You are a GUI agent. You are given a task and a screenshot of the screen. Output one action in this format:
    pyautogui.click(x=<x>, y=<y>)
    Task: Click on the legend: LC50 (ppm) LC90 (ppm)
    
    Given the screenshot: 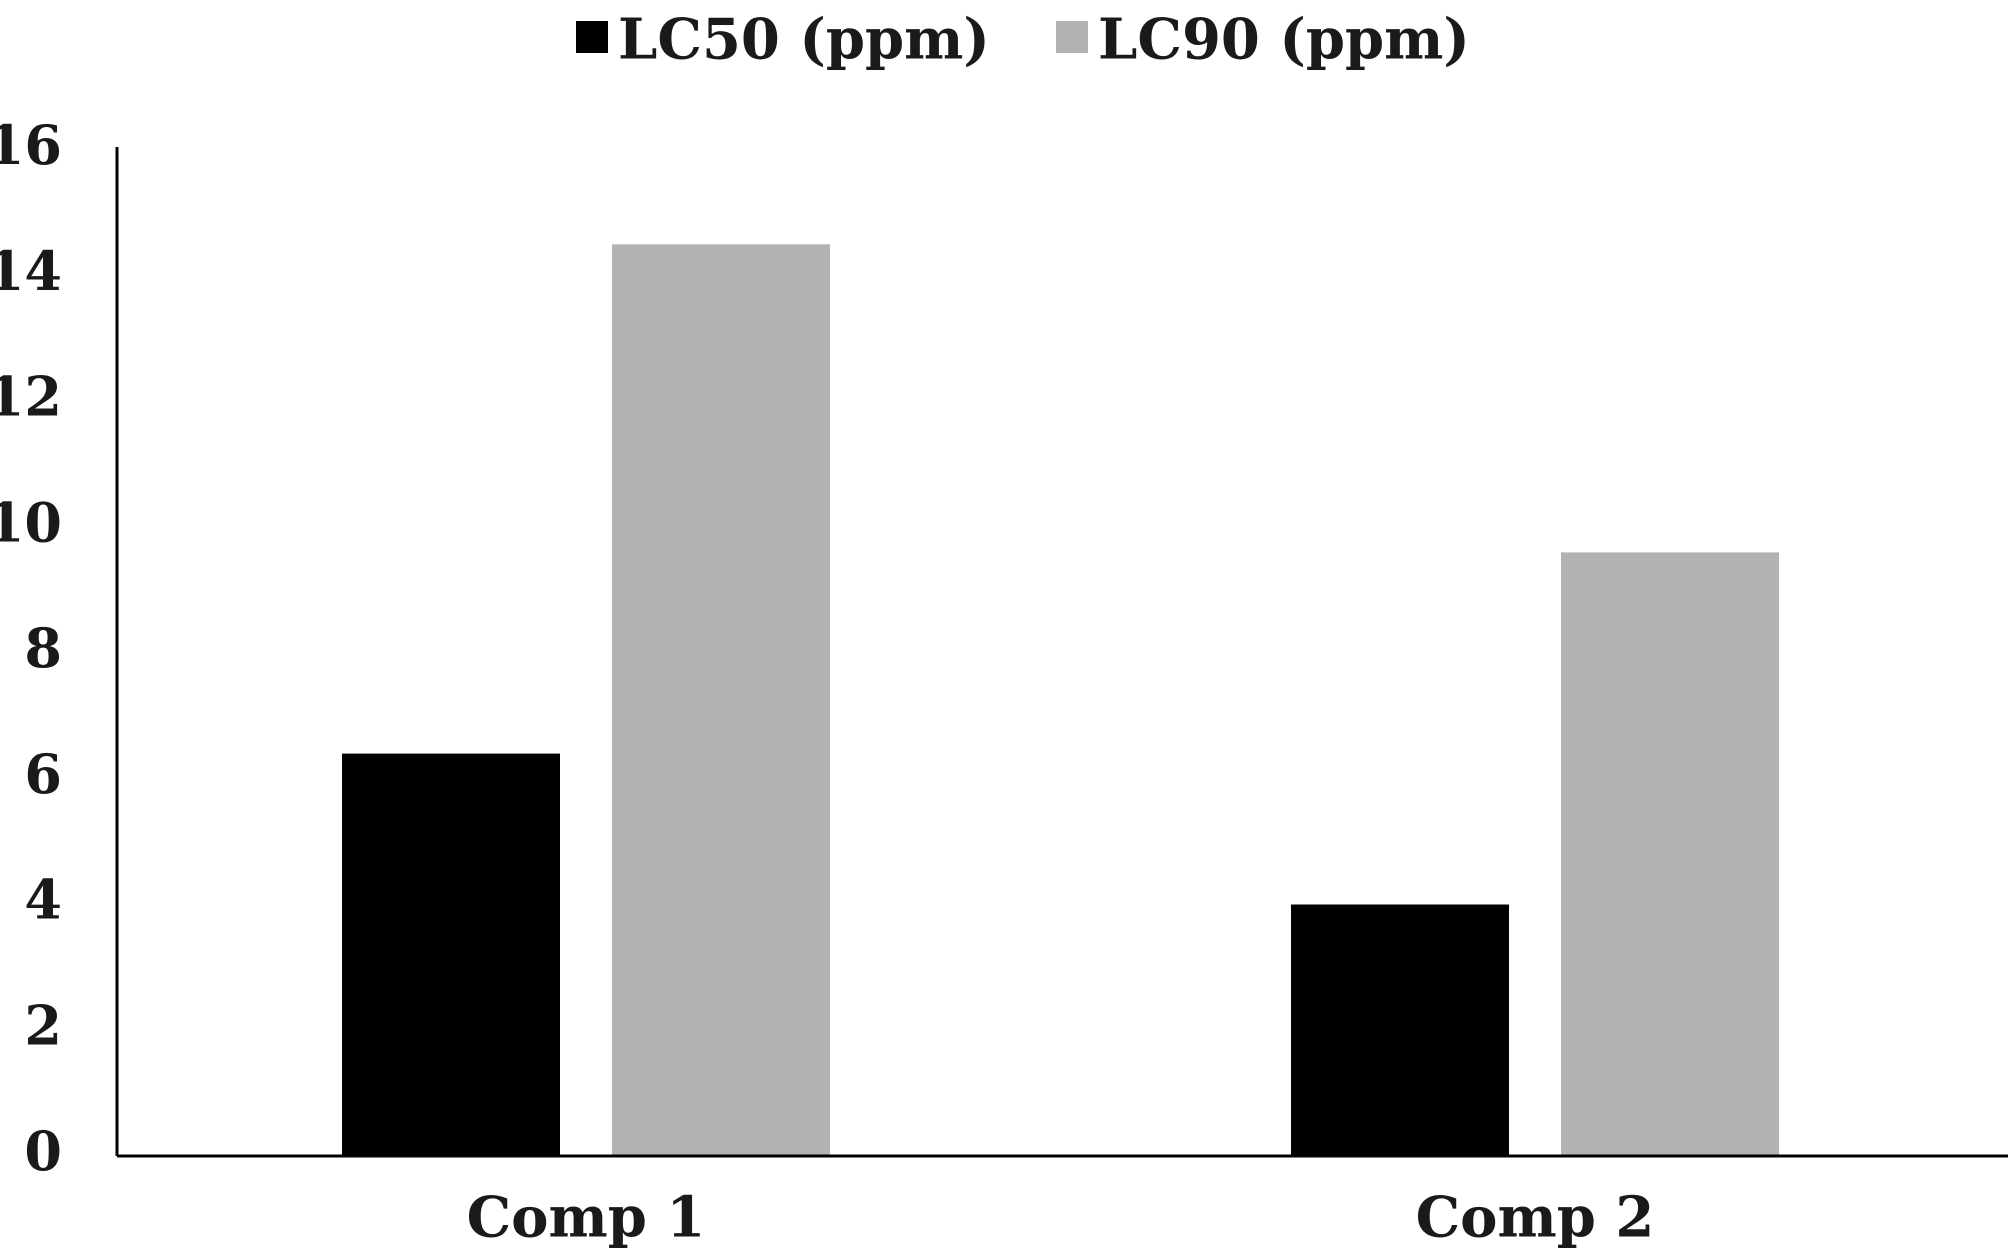 What is the action you would take?
    pyautogui.click(x=1023, y=40)
    